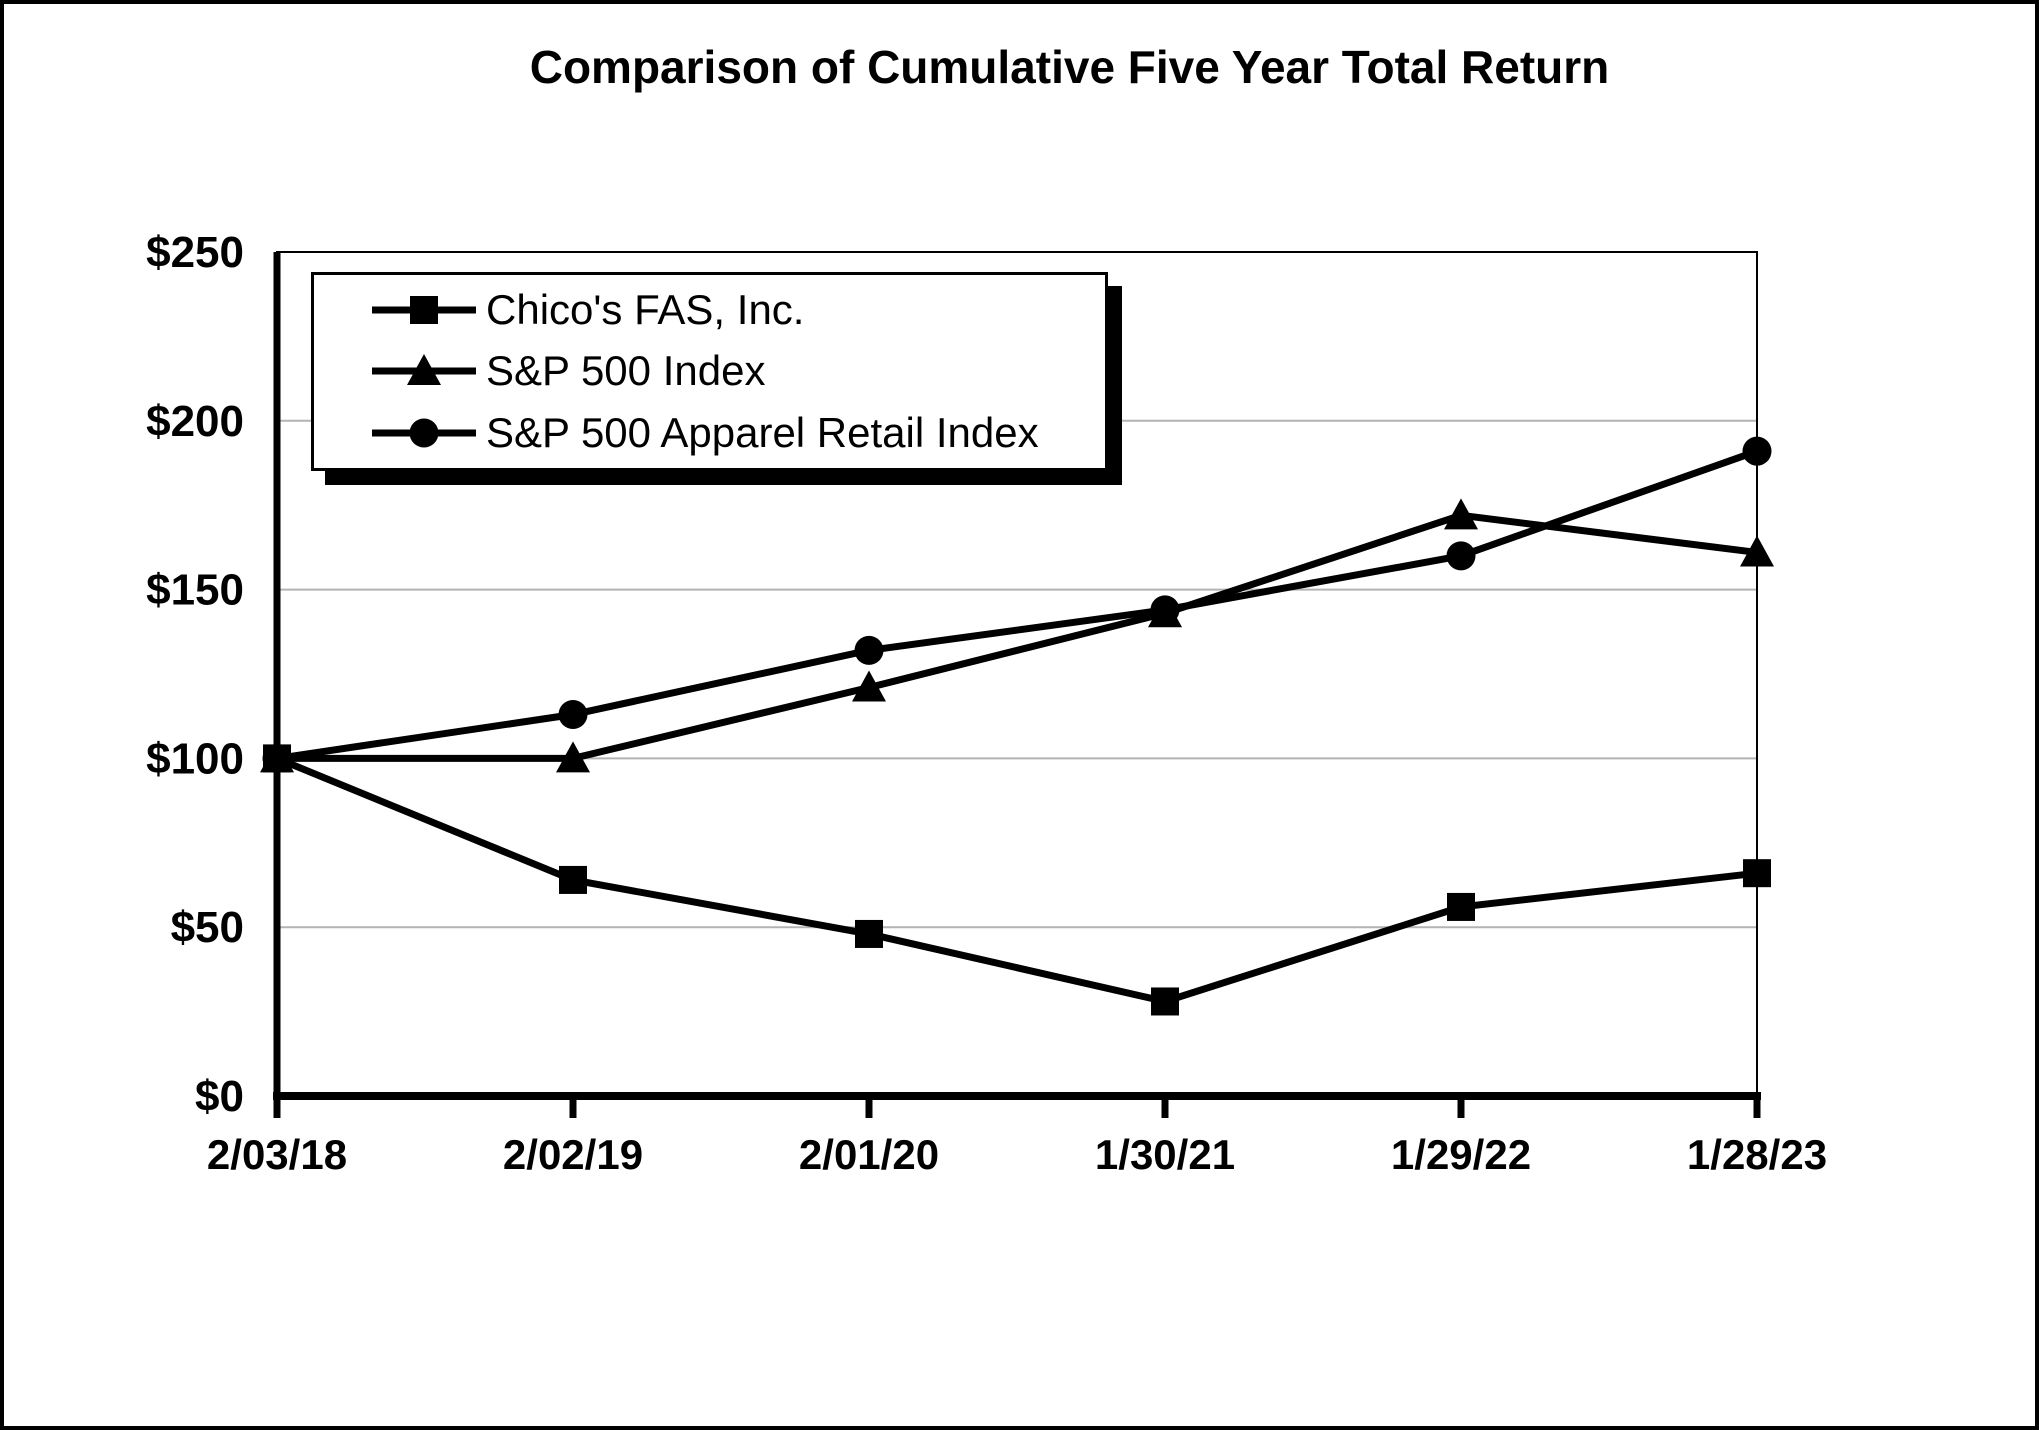 This screenshot has width=2039, height=1430. I want to click on y-tick-label-50: $50, so click(207, 927).